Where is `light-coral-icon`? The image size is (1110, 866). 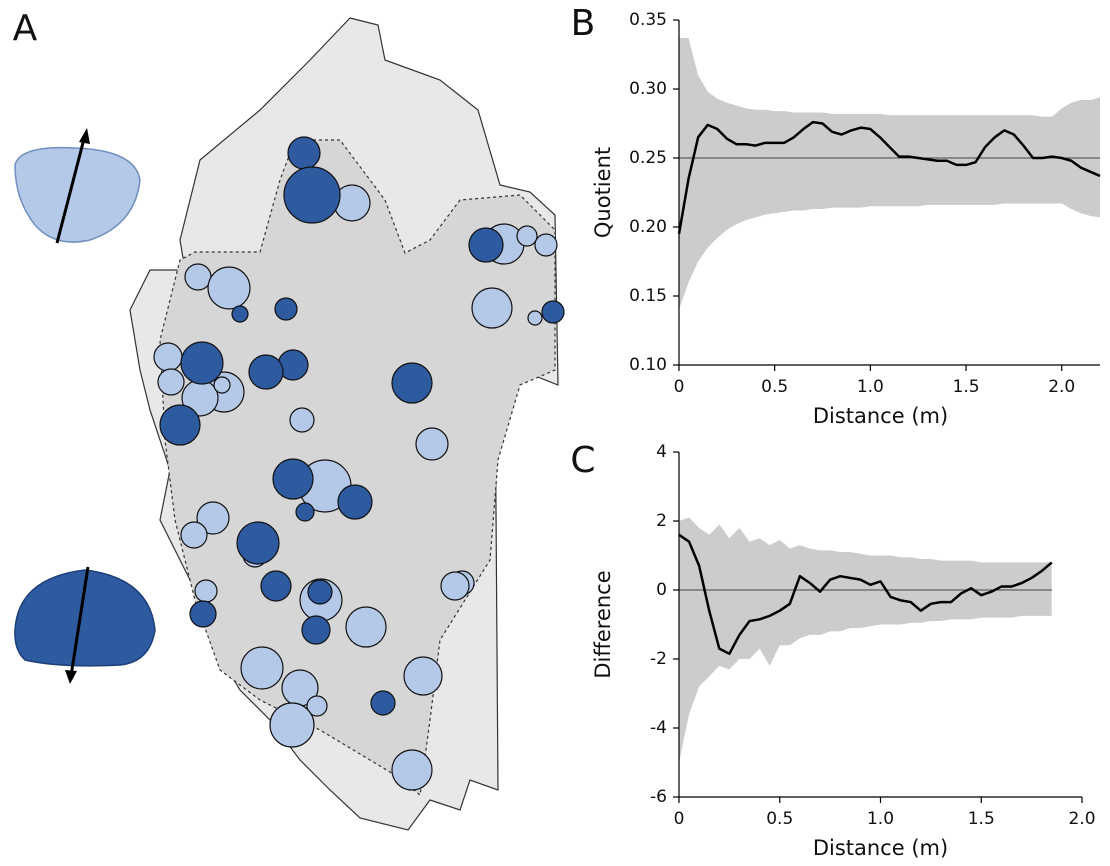 light-coral-icon is located at coordinates (77, 186).